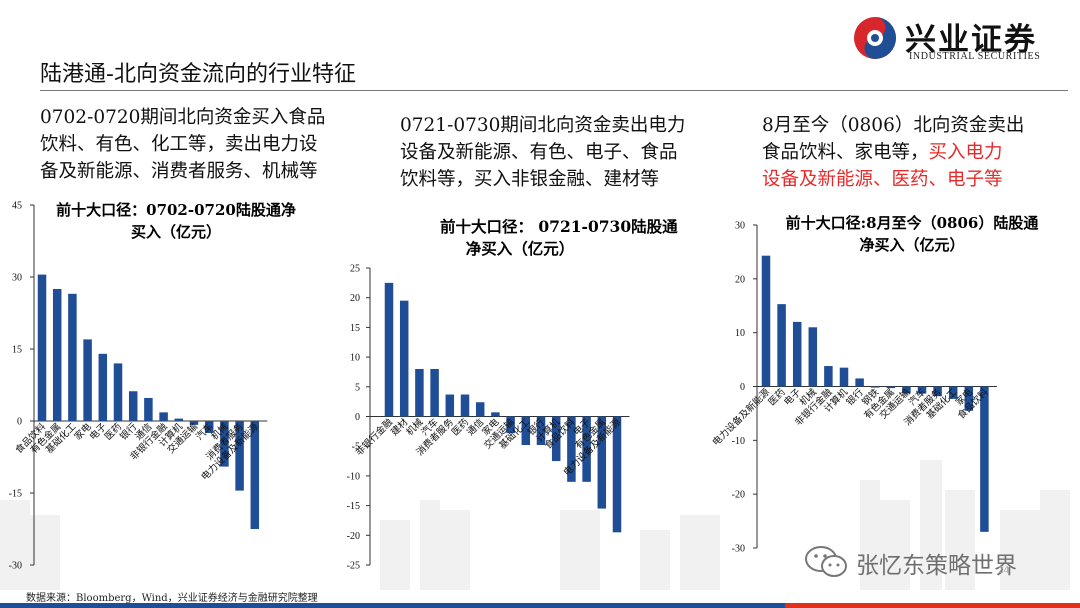 The width and height of the screenshot is (1080, 608). I want to click on desc-text: 食品饮料、家电等，, so click(845, 152).